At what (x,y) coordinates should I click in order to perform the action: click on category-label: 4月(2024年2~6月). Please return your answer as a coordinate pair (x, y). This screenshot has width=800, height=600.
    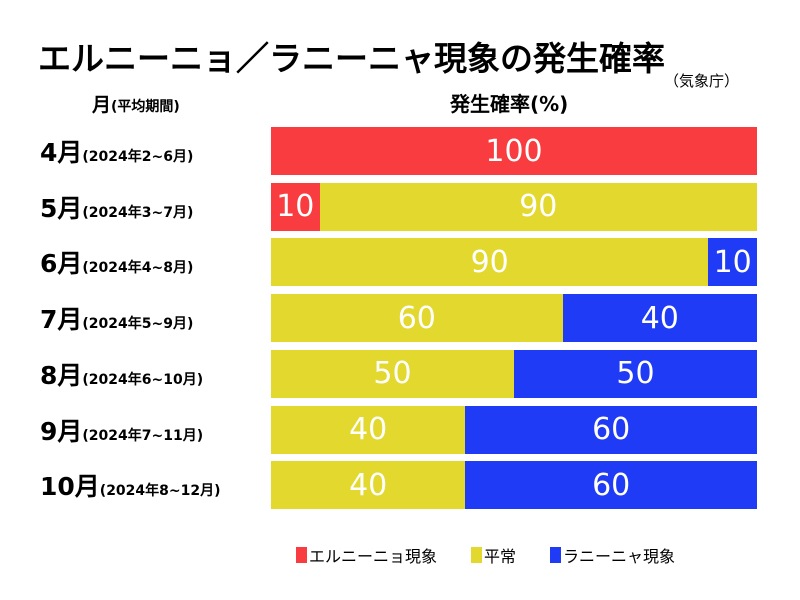
    Looking at the image, I should click on (116, 151).